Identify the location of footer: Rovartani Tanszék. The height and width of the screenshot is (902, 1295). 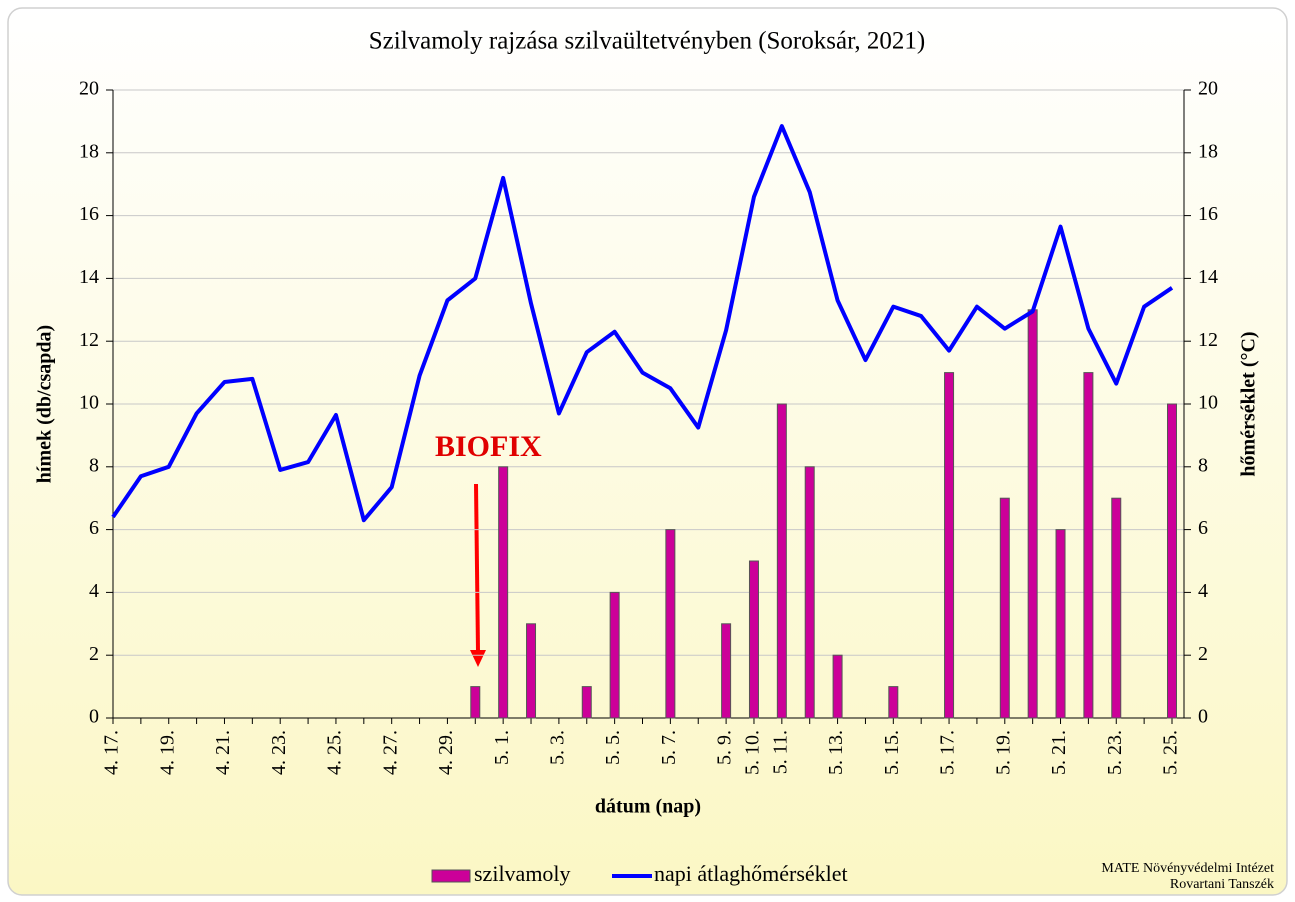
(1222, 884).